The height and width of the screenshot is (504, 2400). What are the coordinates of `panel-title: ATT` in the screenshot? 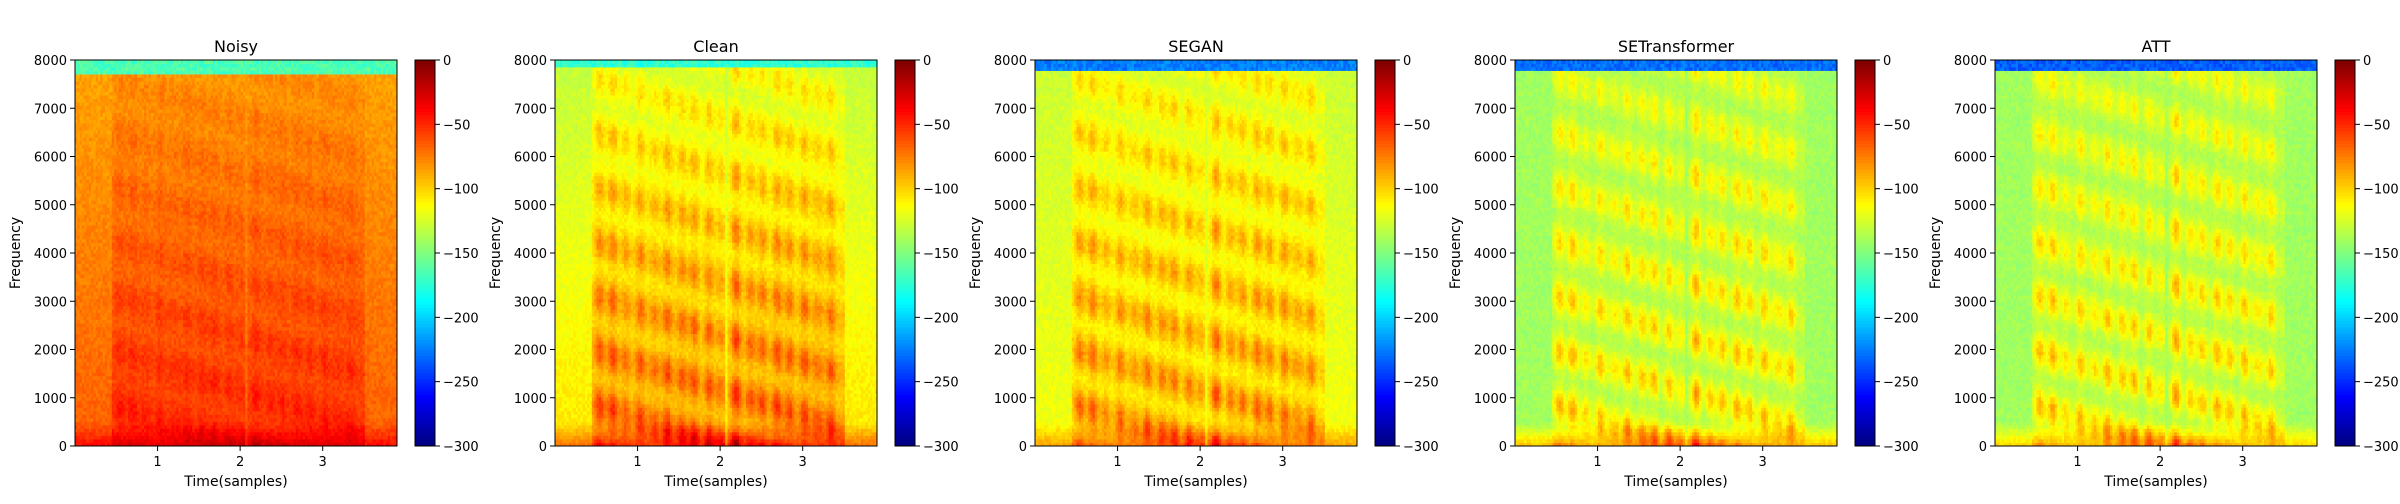 It's located at (2156, 46).